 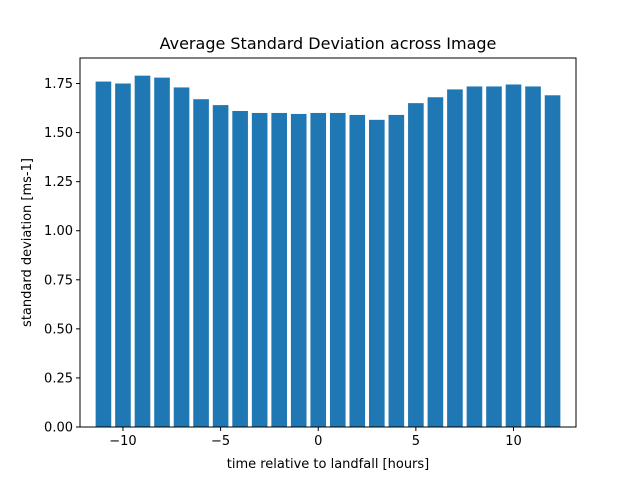 What do you see at coordinates (142, 251) in the screenshot?
I see `bar--9` at bounding box center [142, 251].